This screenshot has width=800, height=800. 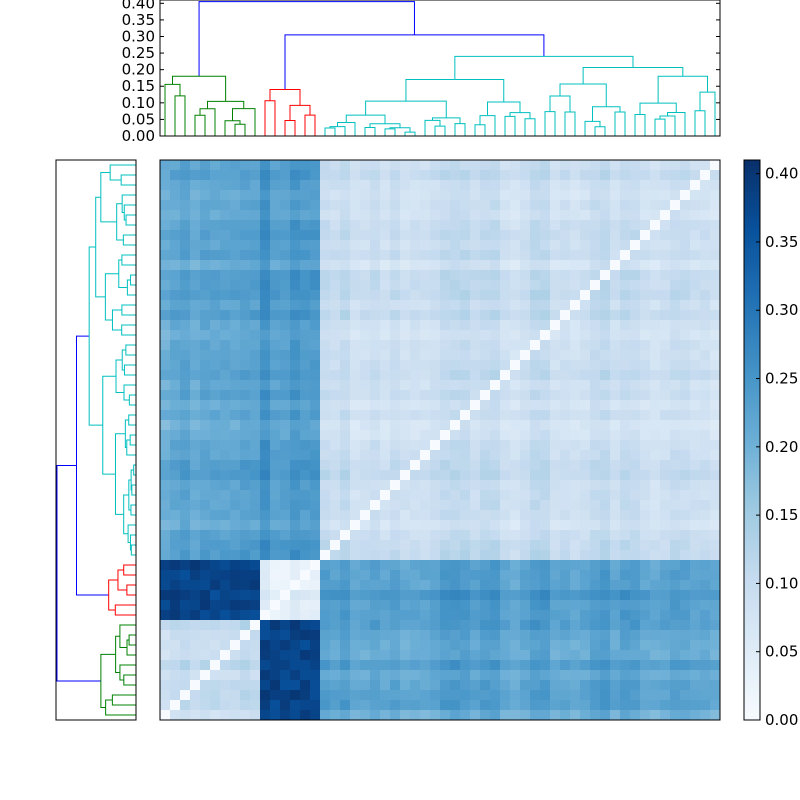 What do you see at coordinates (138, 103) in the screenshot?
I see `y-tick-label: 0.10` at bounding box center [138, 103].